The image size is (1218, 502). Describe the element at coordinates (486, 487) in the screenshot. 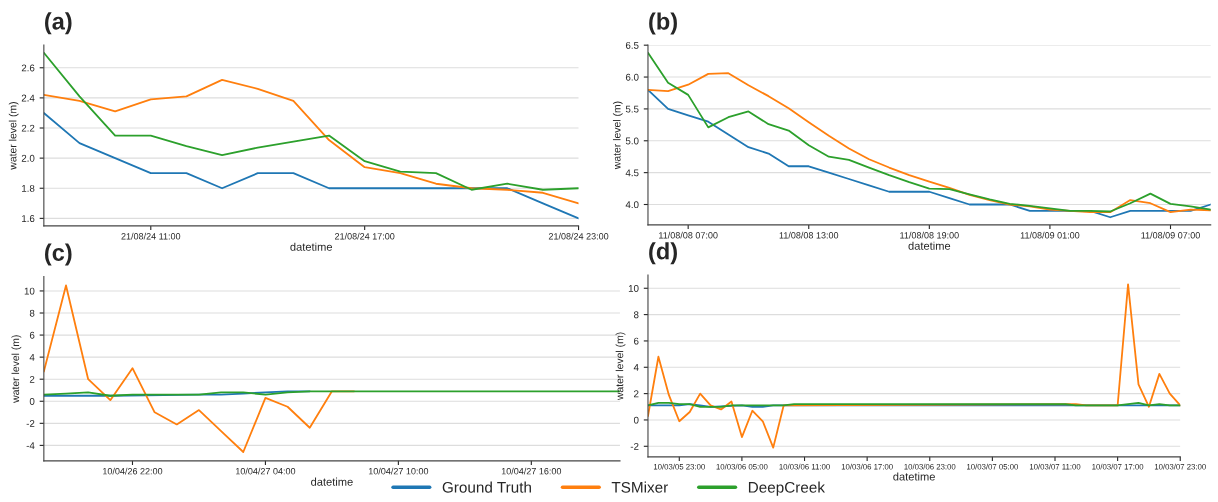

I see `legend-label: Ground Truth` at that location.